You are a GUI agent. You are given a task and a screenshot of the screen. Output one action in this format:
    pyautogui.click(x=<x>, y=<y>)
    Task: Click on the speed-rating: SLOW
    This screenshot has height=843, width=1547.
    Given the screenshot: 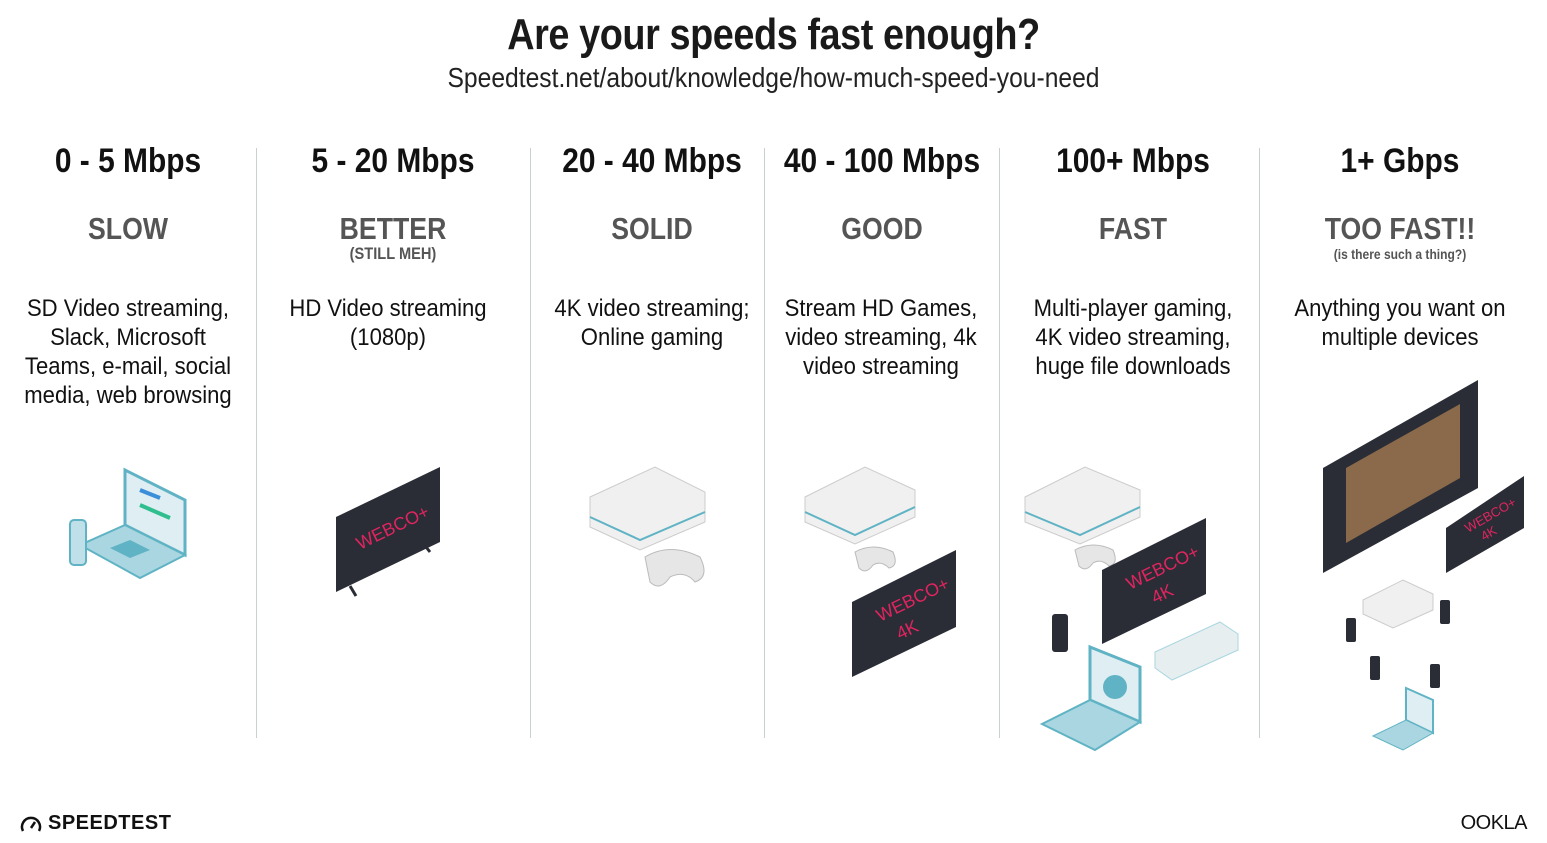 What is the action you would take?
    pyautogui.click(x=128, y=228)
    